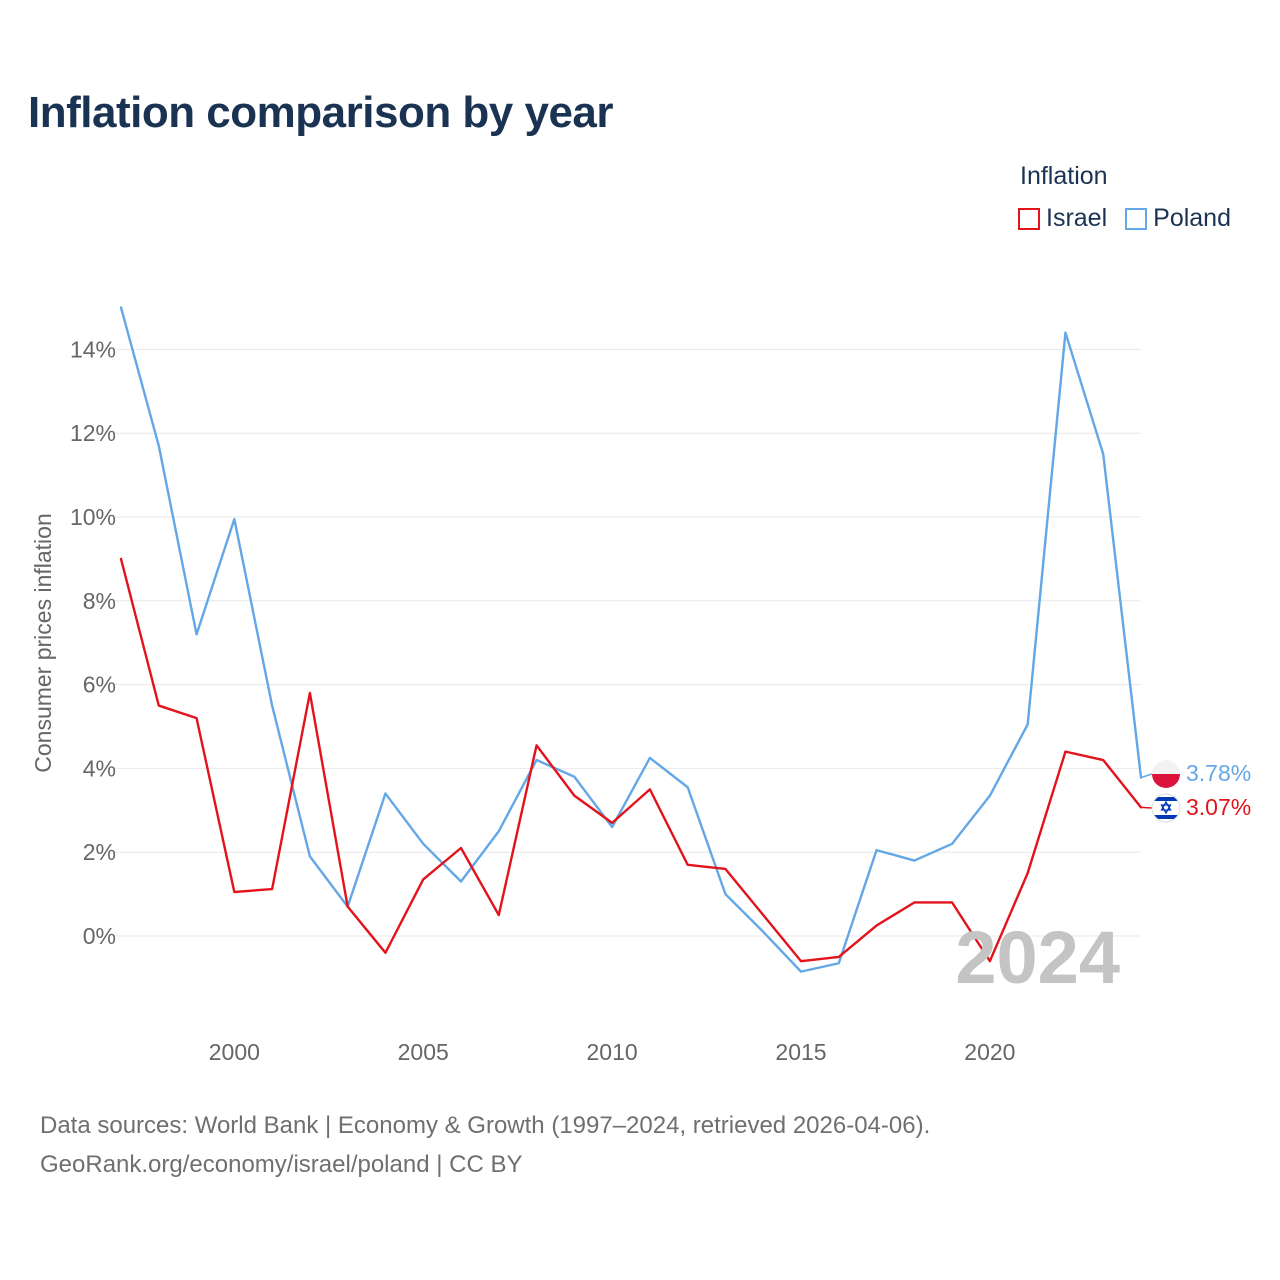 This screenshot has height=1280, width=1280. What do you see at coordinates (1136, 218) in the screenshot?
I see `legend-swatch-poland` at bounding box center [1136, 218].